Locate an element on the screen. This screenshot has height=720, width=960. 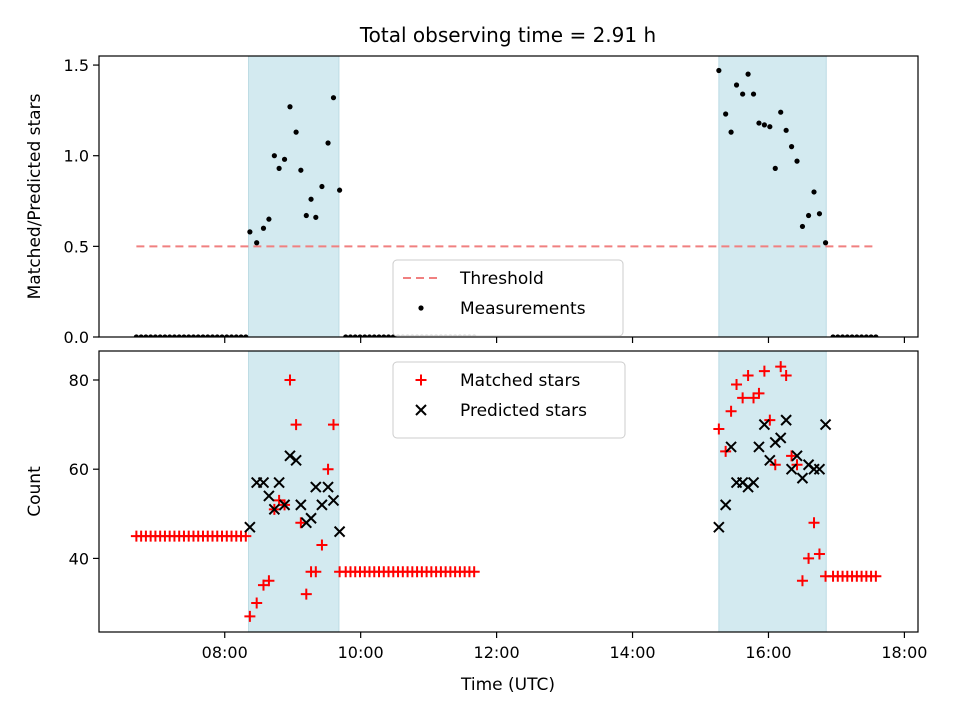
y-tick-label: 40 is located at coordinates (79, 558).